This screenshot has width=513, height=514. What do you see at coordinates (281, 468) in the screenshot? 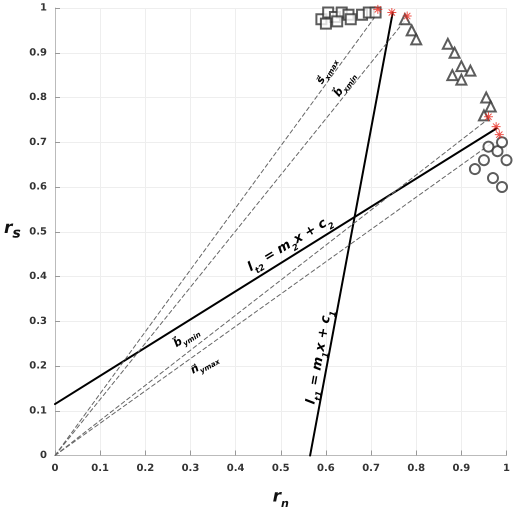
I see `x-tick-label: 0.5` at bounding box center [281, 468].